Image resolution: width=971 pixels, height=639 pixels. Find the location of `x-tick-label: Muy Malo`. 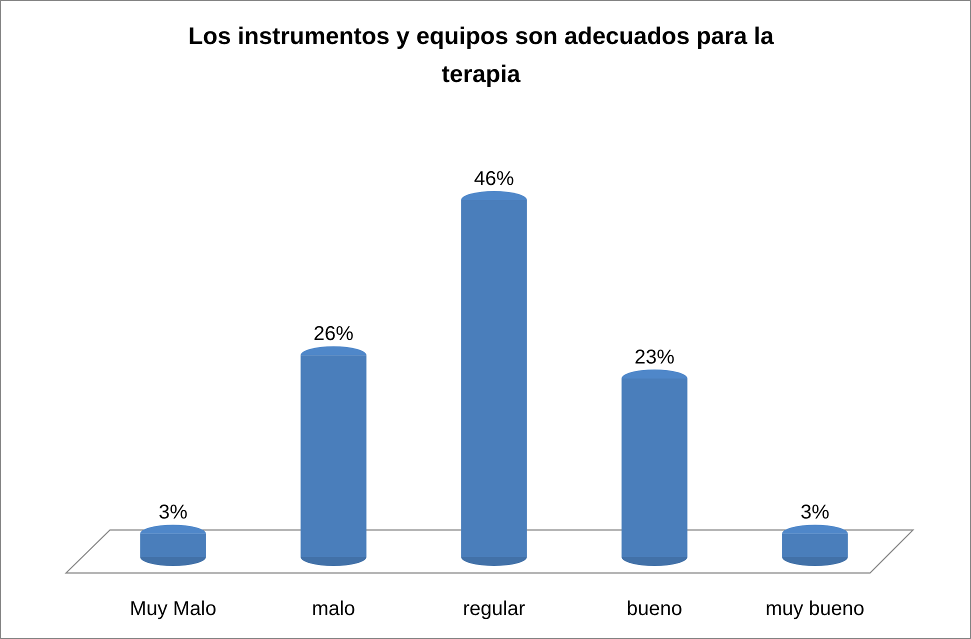

x-tick-label: Muy Malo is located at coordinates (173, 609).